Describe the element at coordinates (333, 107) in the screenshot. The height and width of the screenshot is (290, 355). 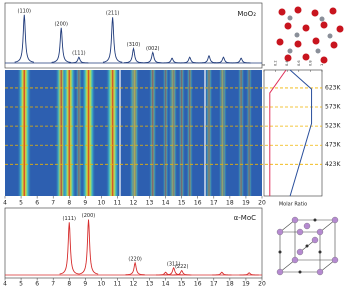
I see `y-tick-label: 573K` at that location.